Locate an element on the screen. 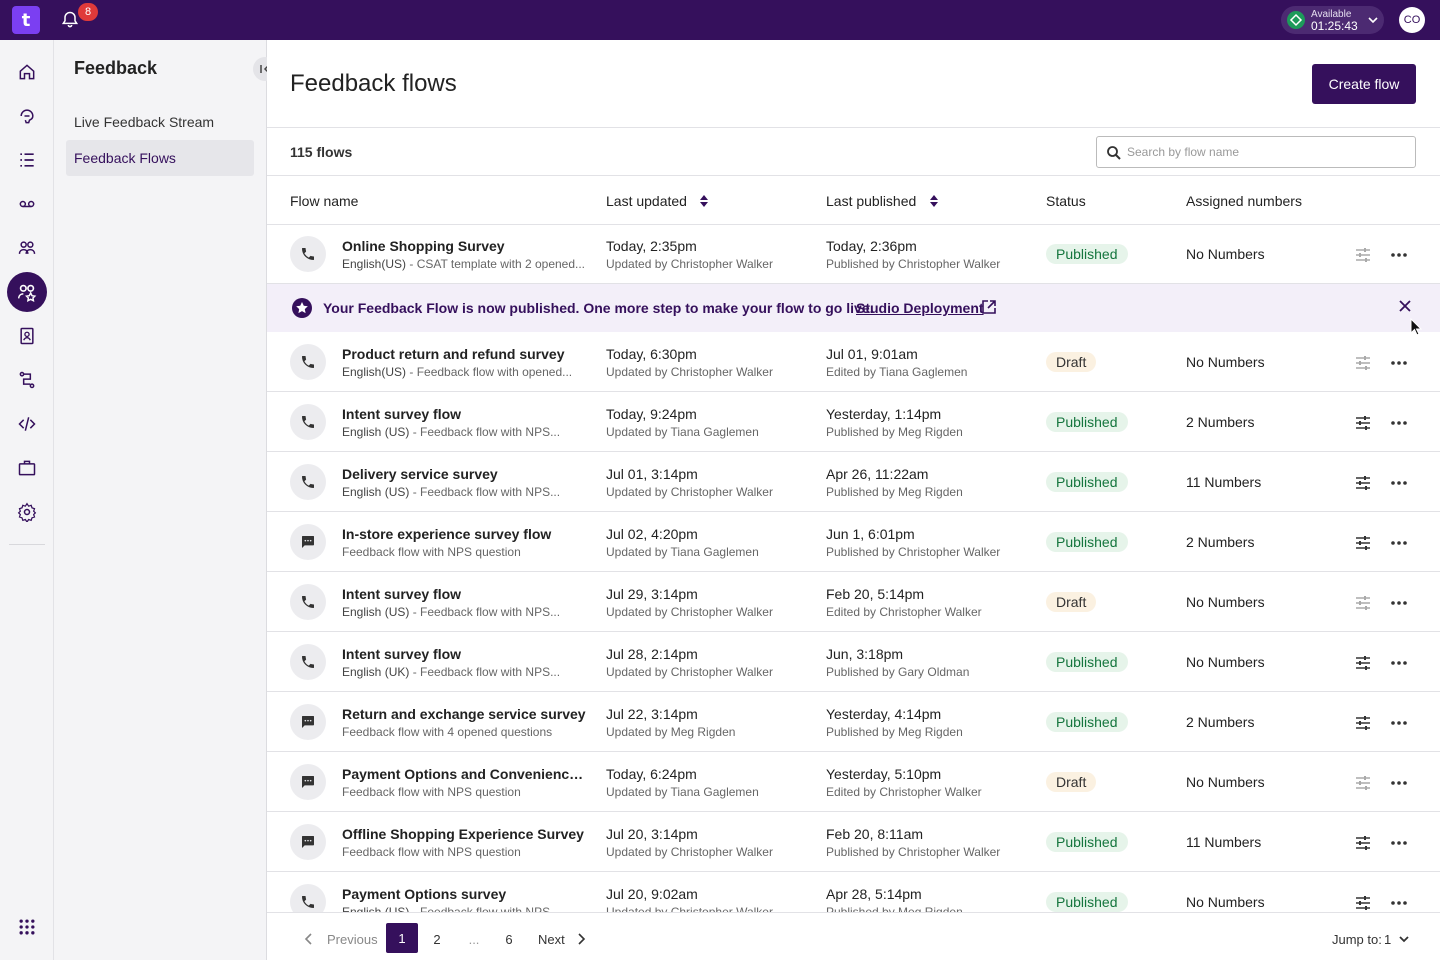  bell-icon is located at coordinates (70, 20).